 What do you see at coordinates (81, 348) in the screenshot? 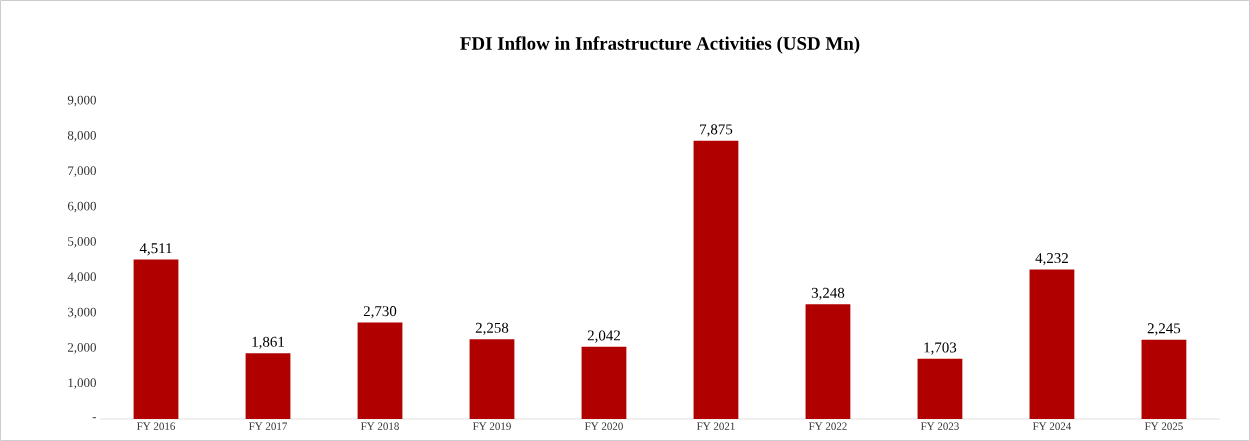
I see `y-tick-label: 2,000` at bounding box center [81, 348].